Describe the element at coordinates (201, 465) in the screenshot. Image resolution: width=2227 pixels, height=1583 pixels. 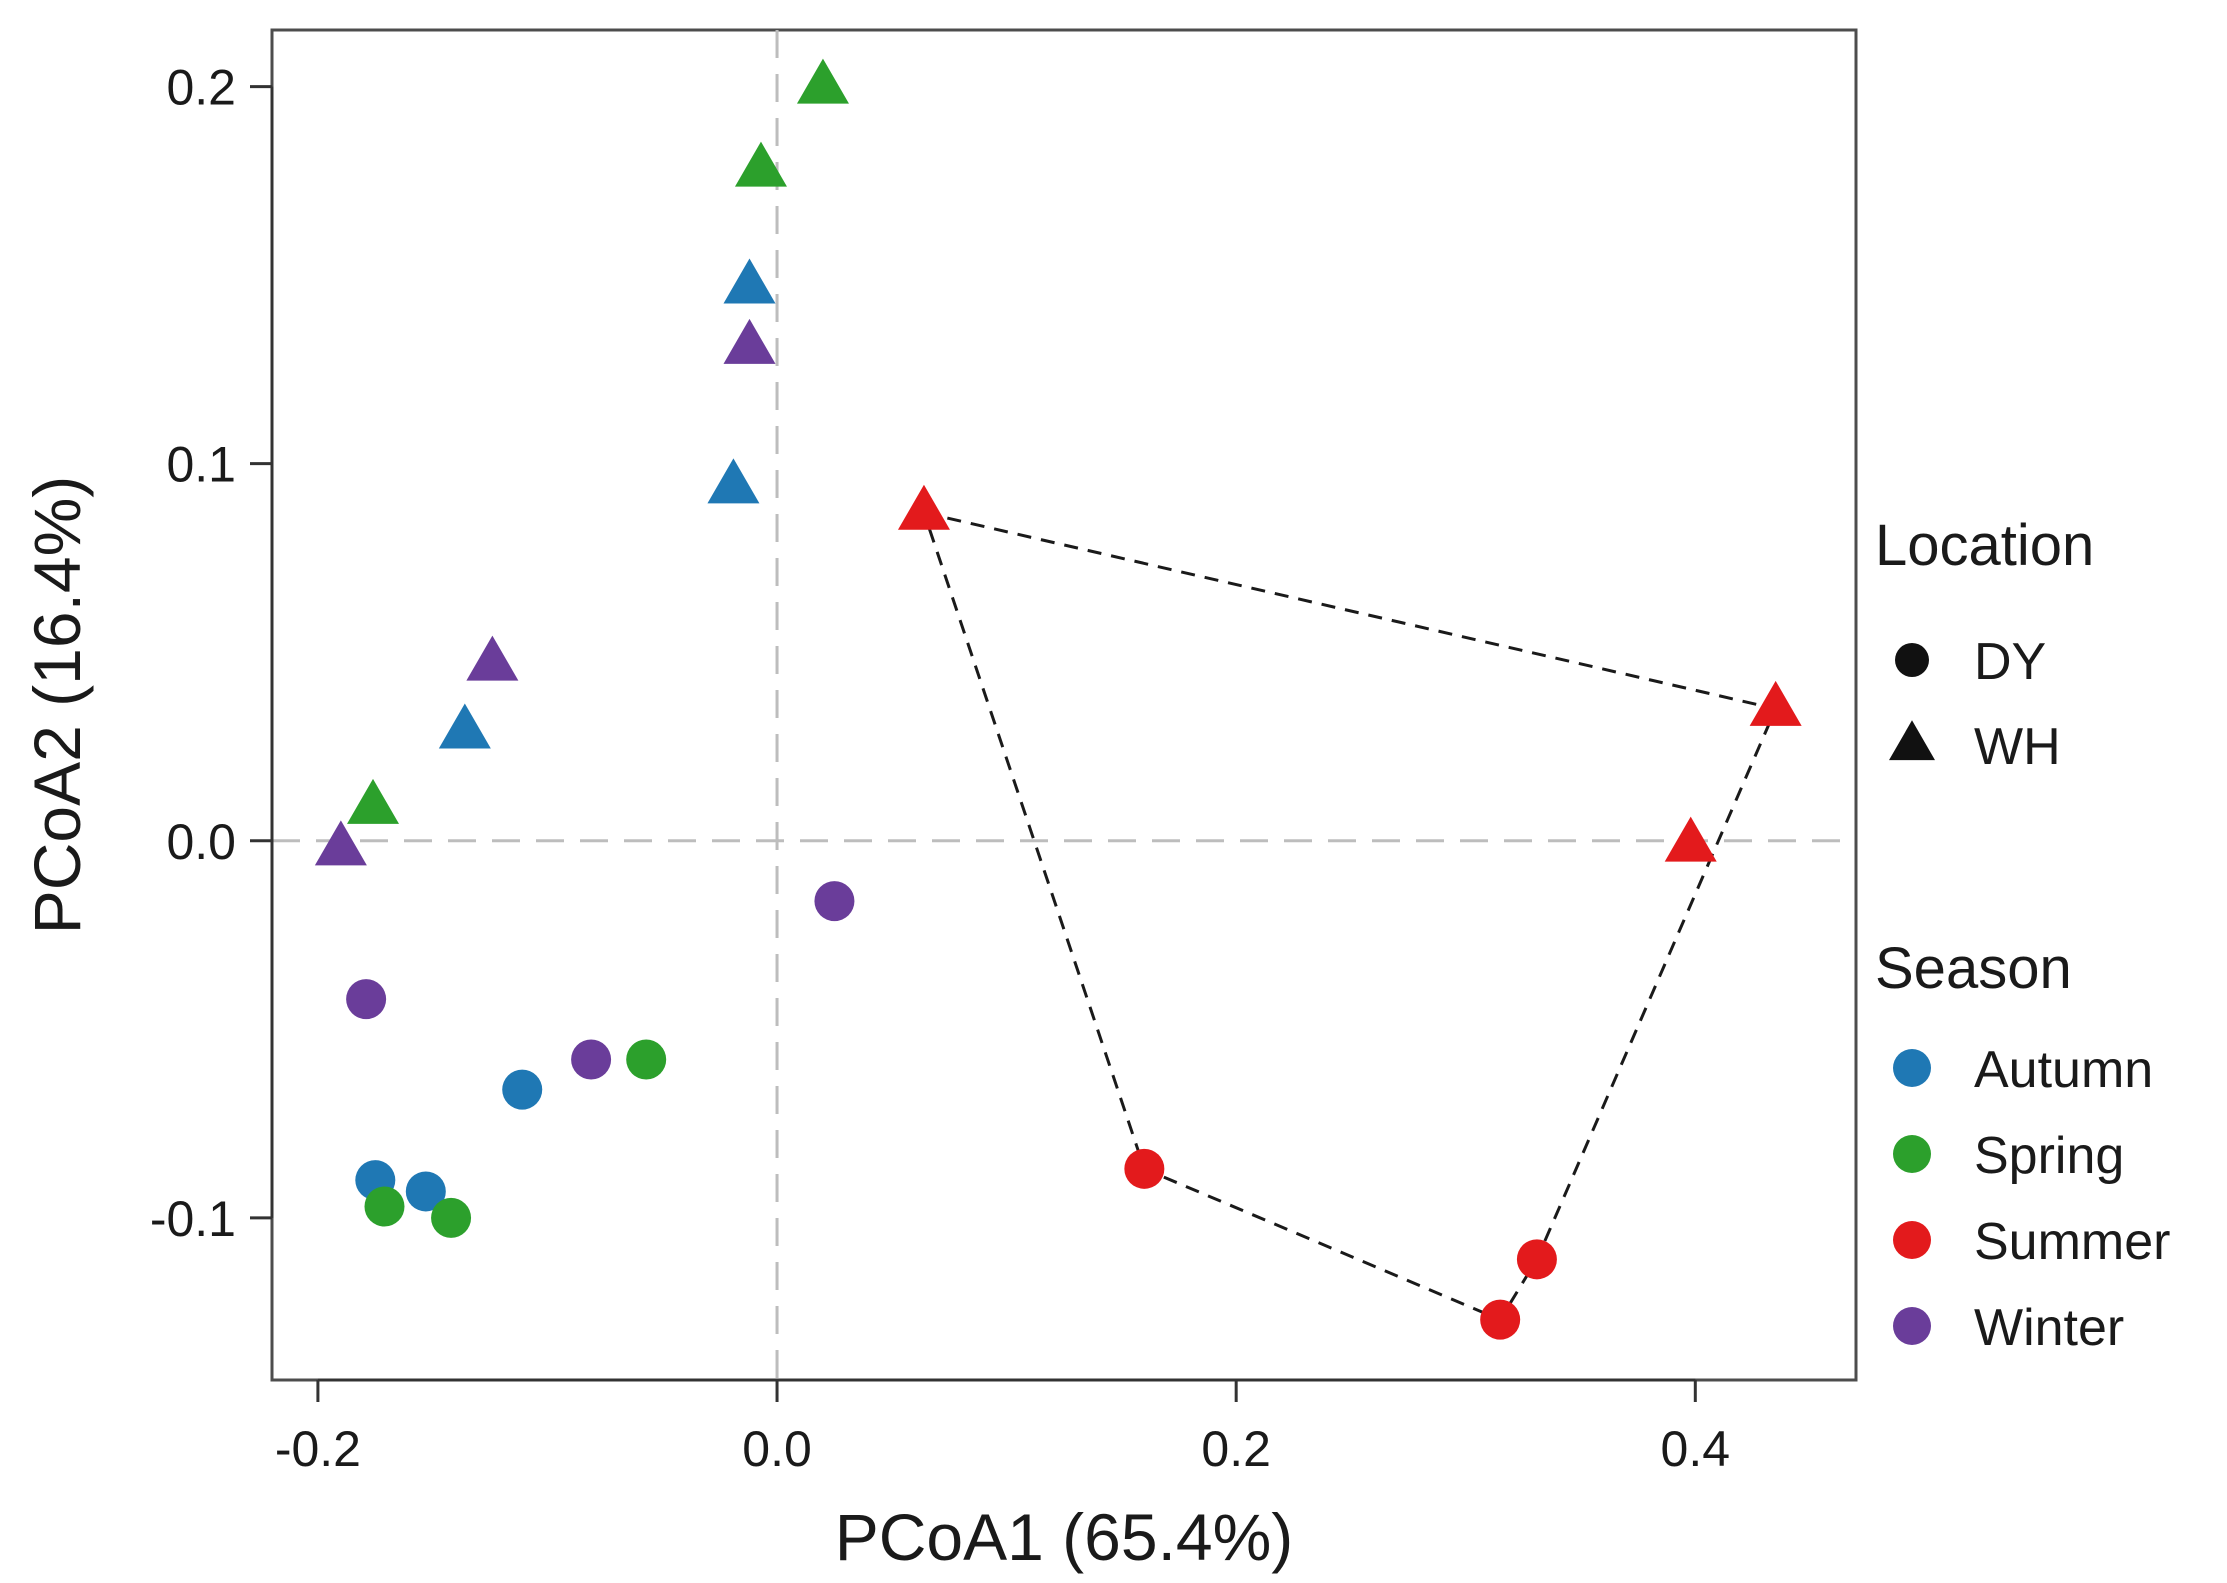
I see `y-tick-label: 0.1` at that location.